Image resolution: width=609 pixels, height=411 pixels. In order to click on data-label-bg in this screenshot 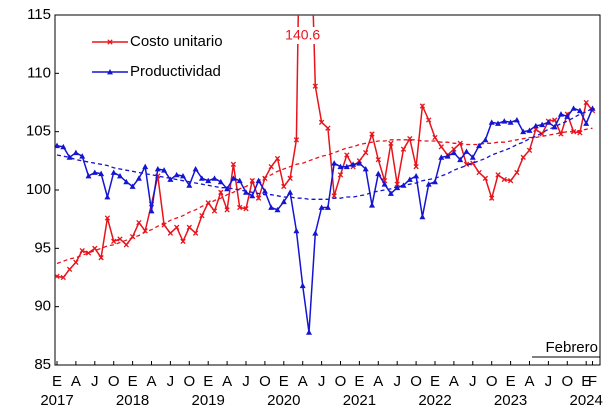, I will do `click(302, 35)`.